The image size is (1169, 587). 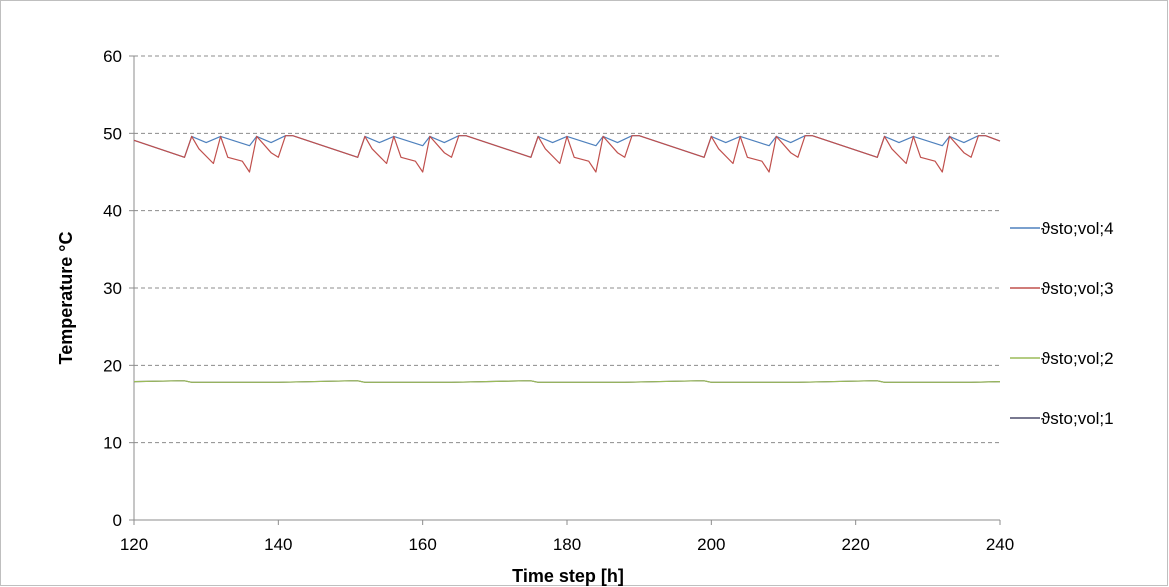 I want to click on legend-label: ϑsto;vol;3, so click(x=1077, y=288).